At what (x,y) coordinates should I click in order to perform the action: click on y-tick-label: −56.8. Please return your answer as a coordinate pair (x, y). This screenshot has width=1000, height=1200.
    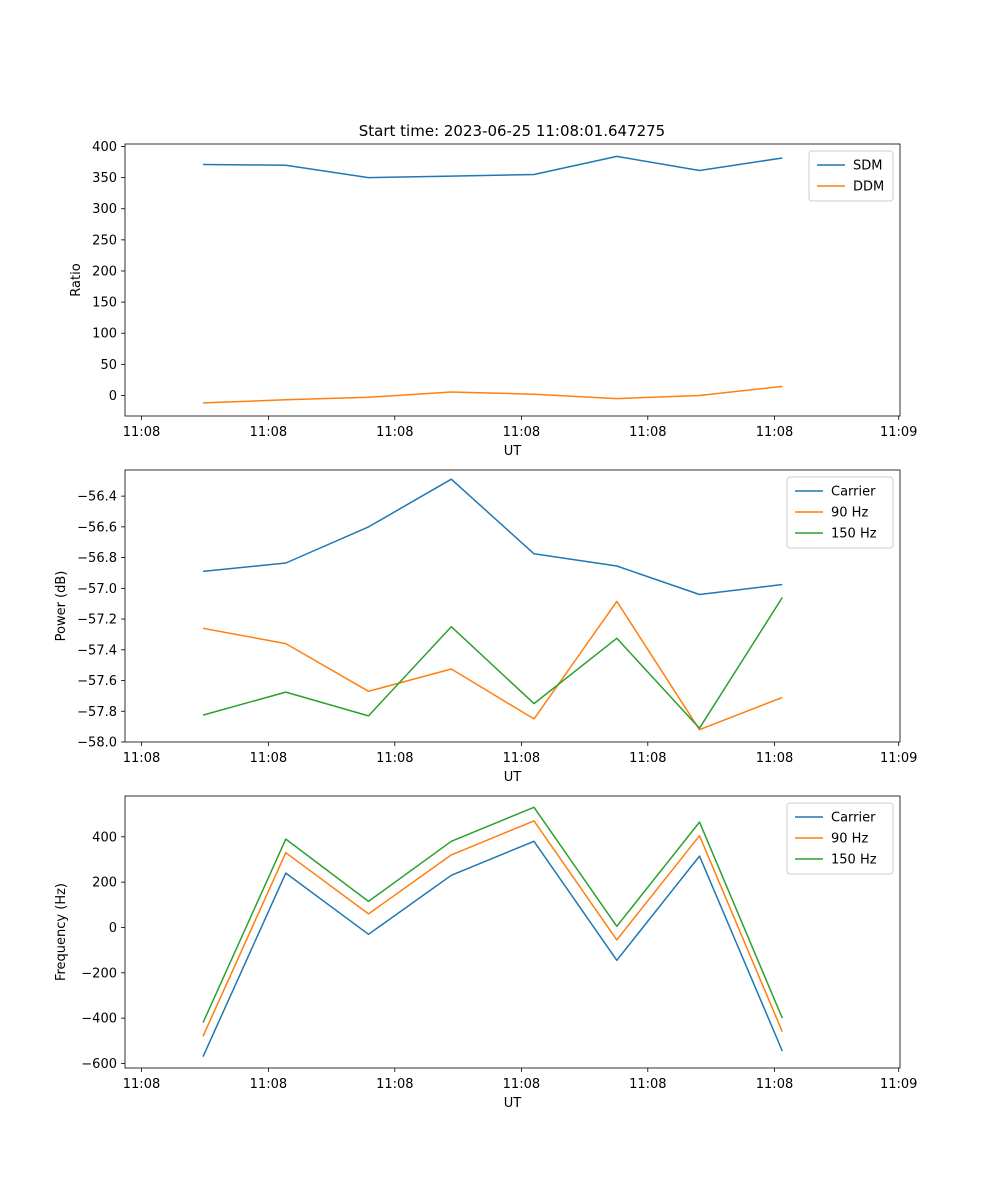
    Looking at the image, I should click on (97, 558).